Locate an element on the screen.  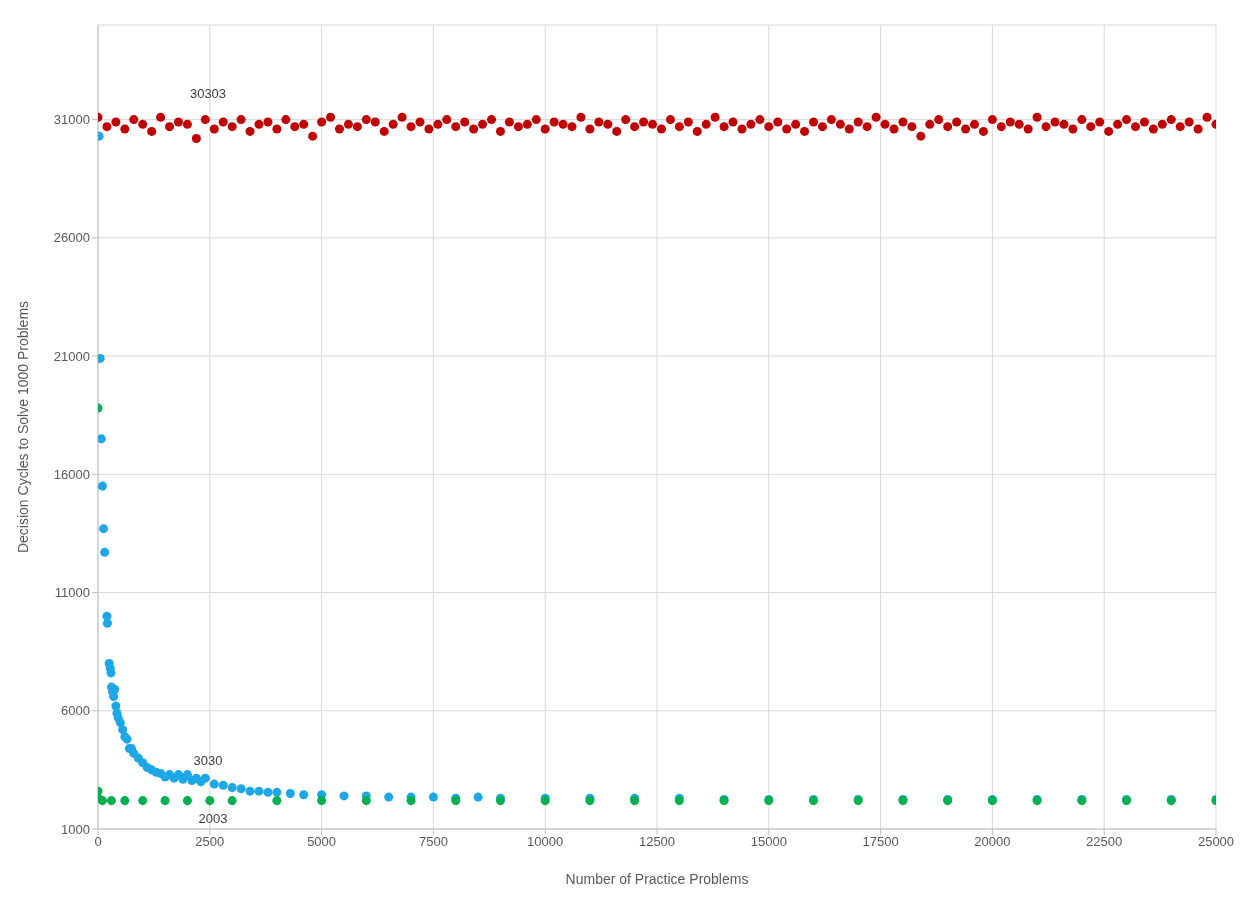
y-axis-title: Decision Cycles to Solve 1000 Problems is located at coordinates (22, 427).